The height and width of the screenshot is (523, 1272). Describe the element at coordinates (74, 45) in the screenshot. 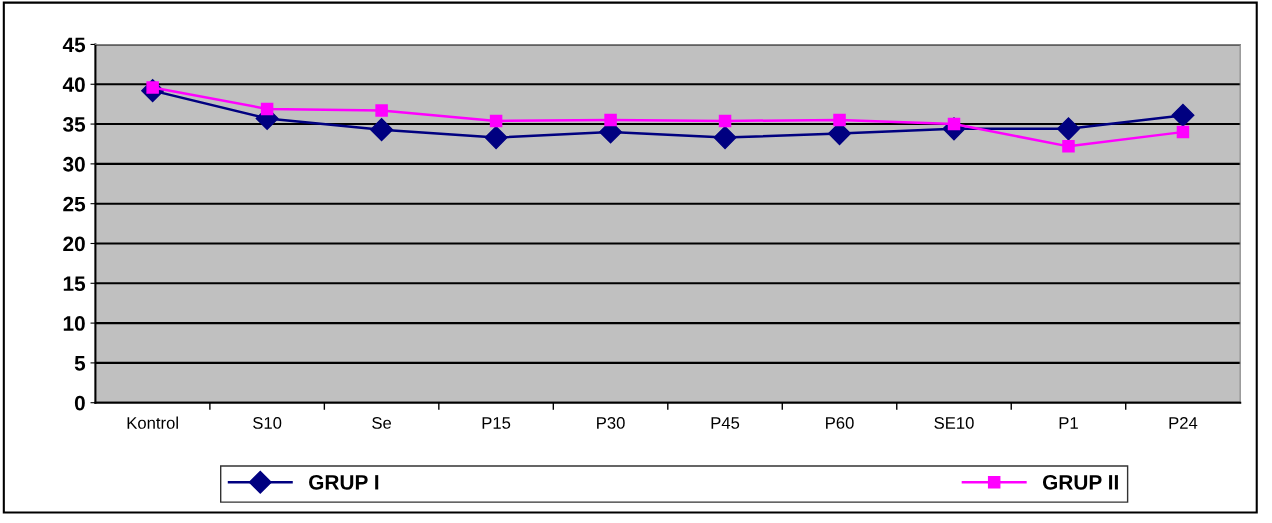

I see `y-tick-label: 45` at that location.